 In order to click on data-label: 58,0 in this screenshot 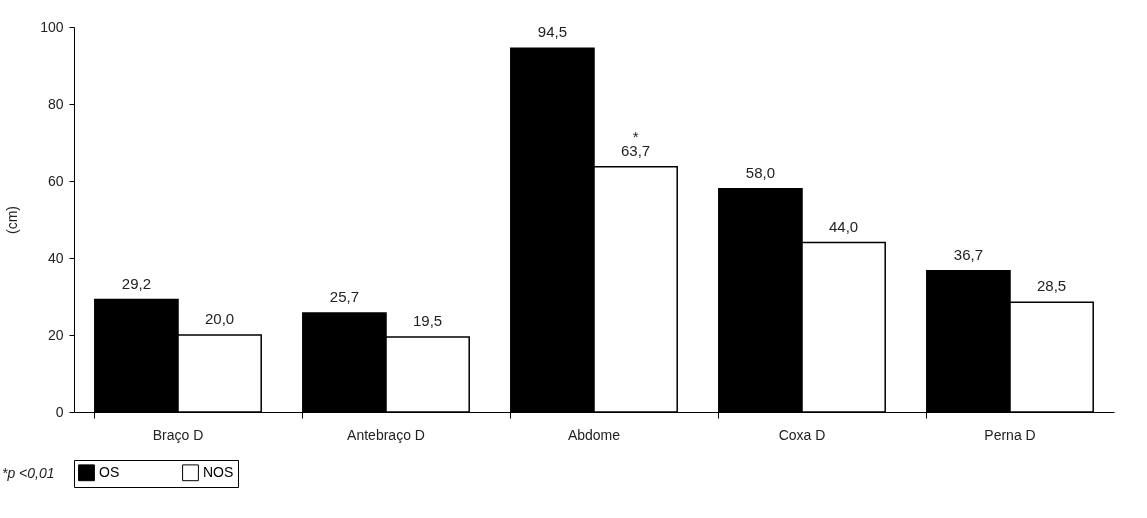, I will do `click(760, 172)`.